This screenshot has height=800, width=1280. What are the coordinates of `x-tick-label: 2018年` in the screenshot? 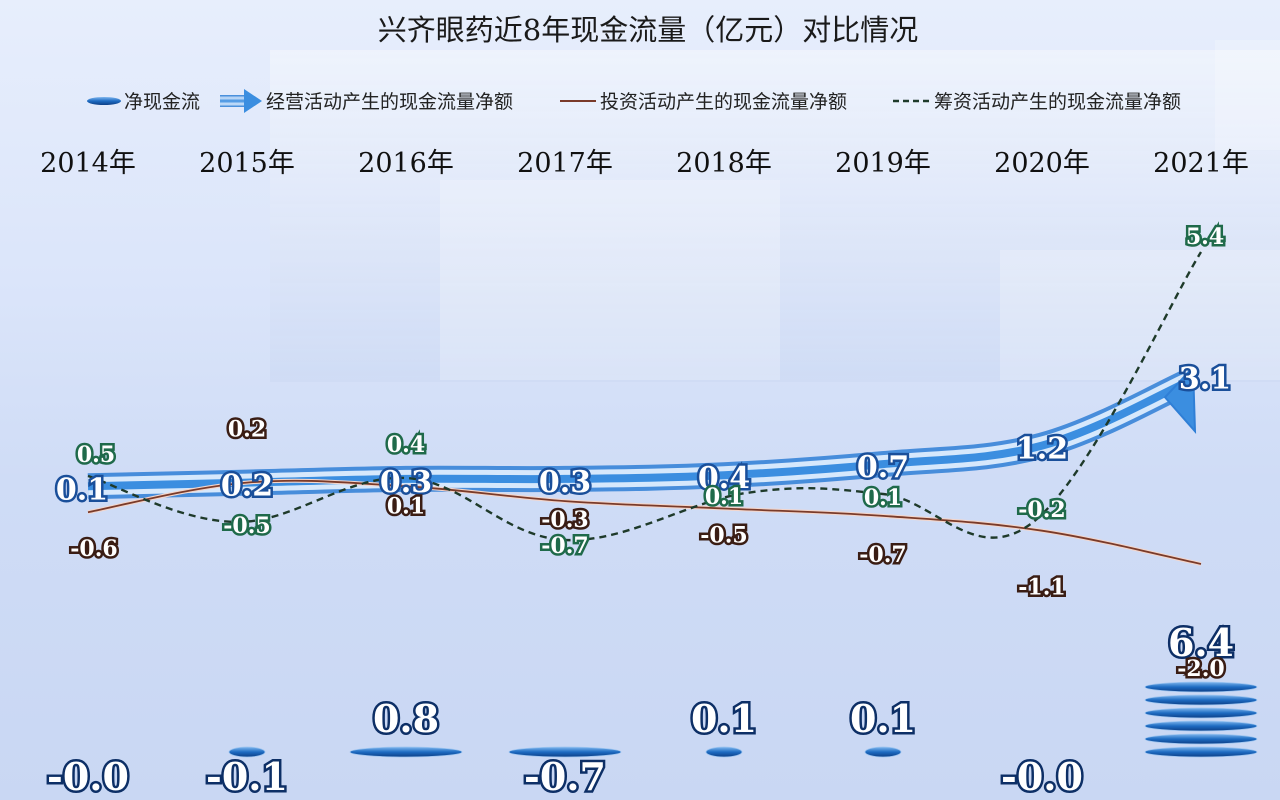 It's located at (724, 163).